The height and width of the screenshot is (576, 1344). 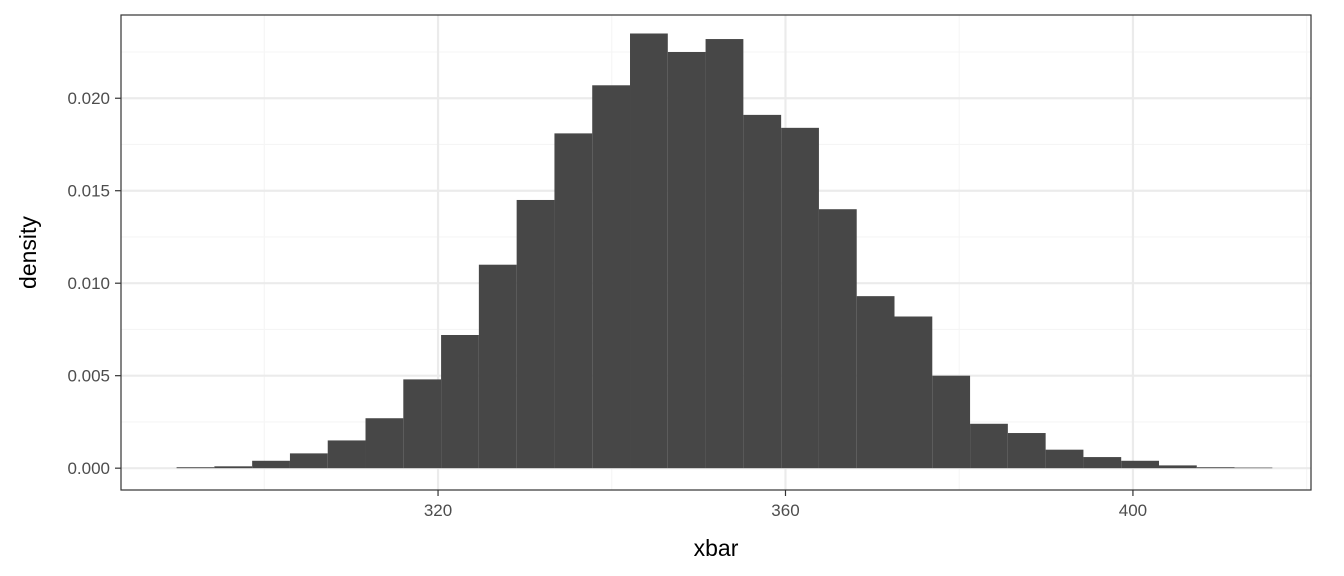 I want to click on y-tick-label: 0.000, so click(x=88, y=468).